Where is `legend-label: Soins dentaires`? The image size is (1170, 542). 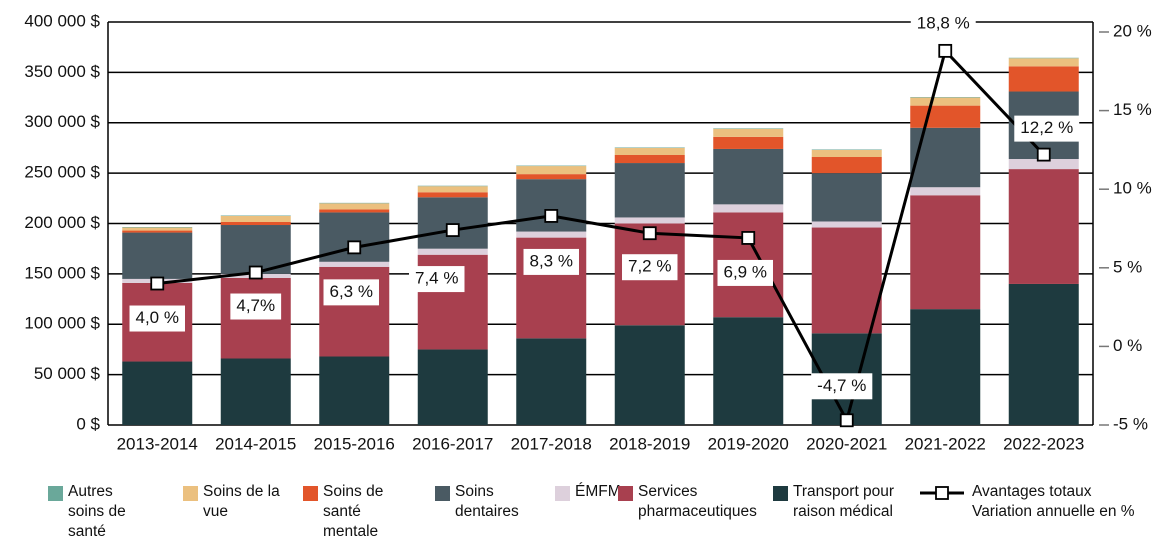 legend-label: Soins dentaires is located at coordinates (487, 501).